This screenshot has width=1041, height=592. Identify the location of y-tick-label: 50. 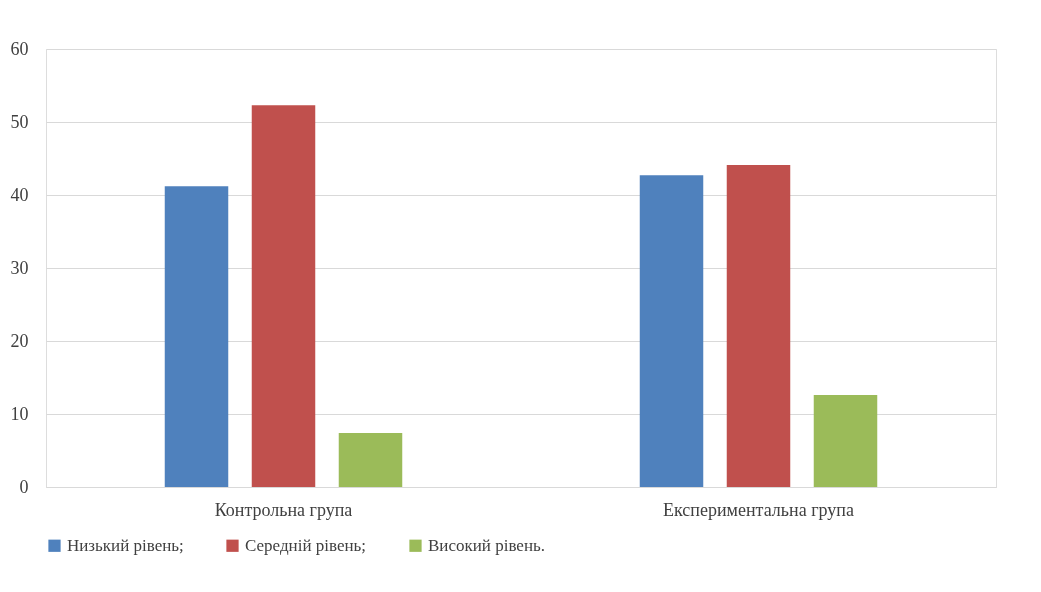
(19, 121).